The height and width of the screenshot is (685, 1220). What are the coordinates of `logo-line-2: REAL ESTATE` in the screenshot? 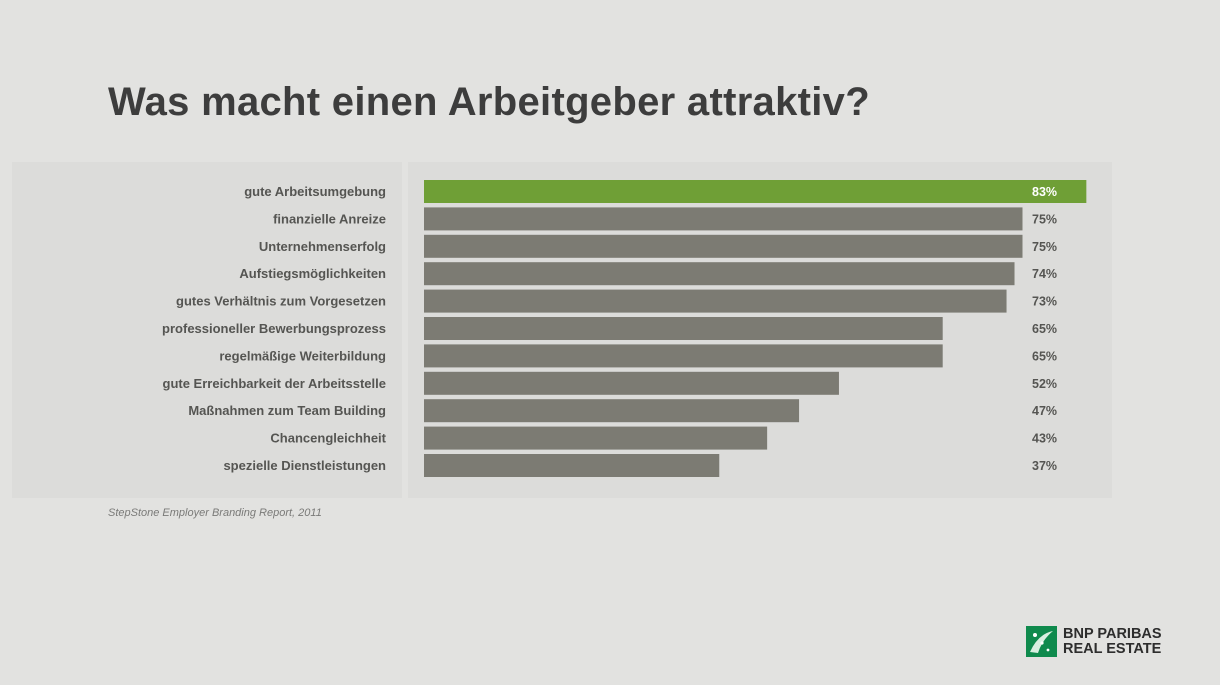 It's located at (1112, 649).